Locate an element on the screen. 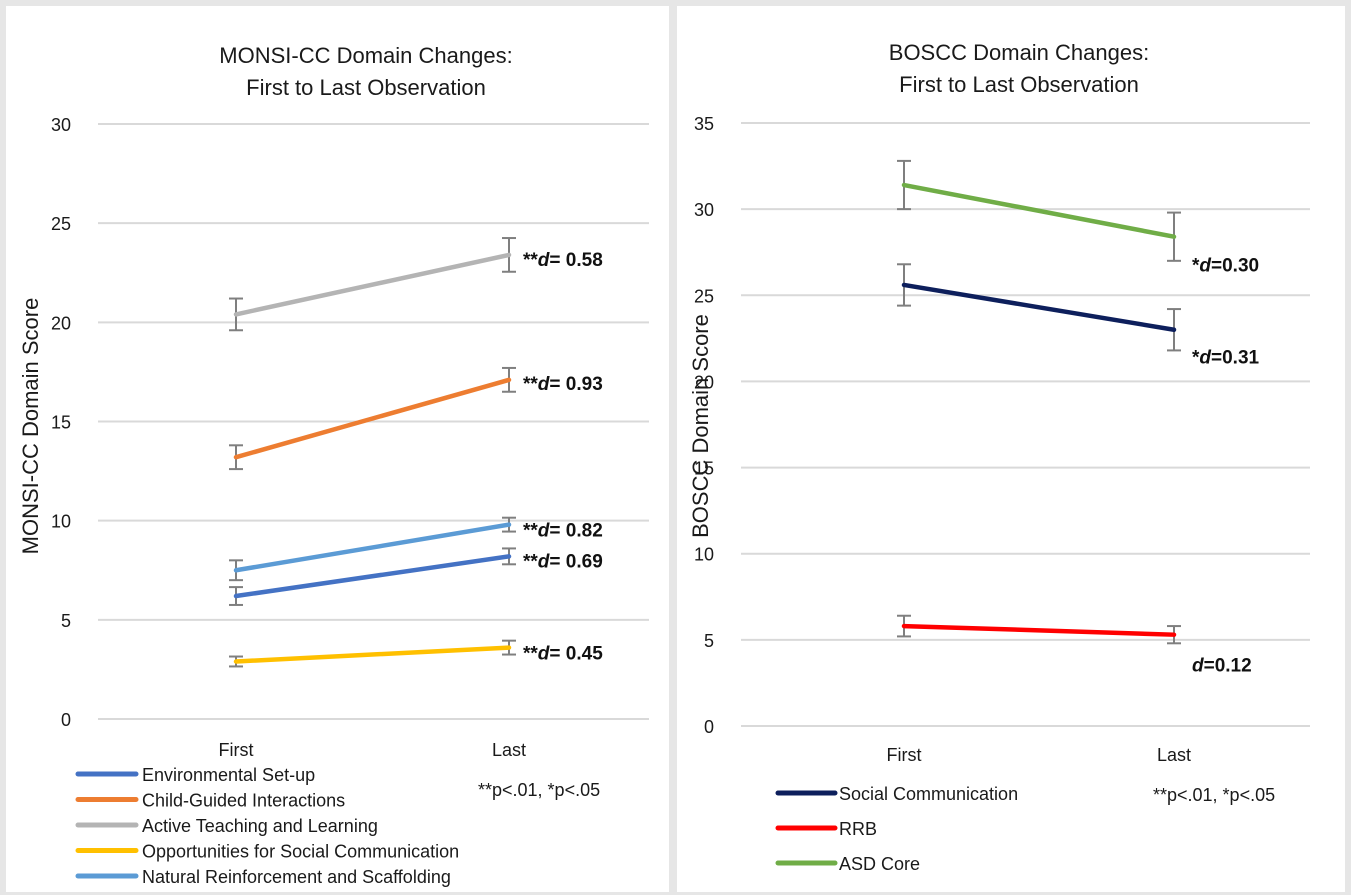 The height and width of the screenshot is (895, 1351). monsi-series-5-annotation: **d= 0.82 is located at coordinates (563, 531).